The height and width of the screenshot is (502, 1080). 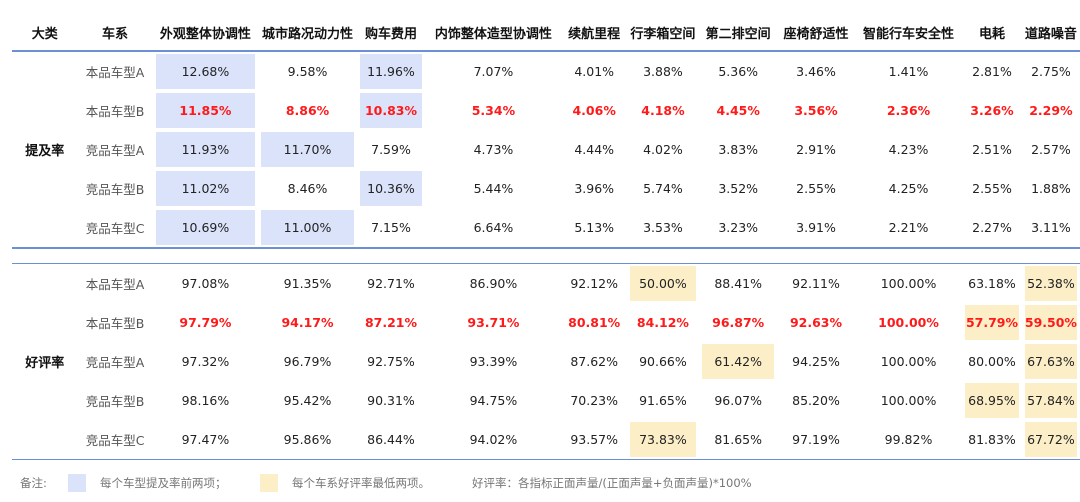 I want to click on value-cell: 81.83%, so click(x=992, y=440).